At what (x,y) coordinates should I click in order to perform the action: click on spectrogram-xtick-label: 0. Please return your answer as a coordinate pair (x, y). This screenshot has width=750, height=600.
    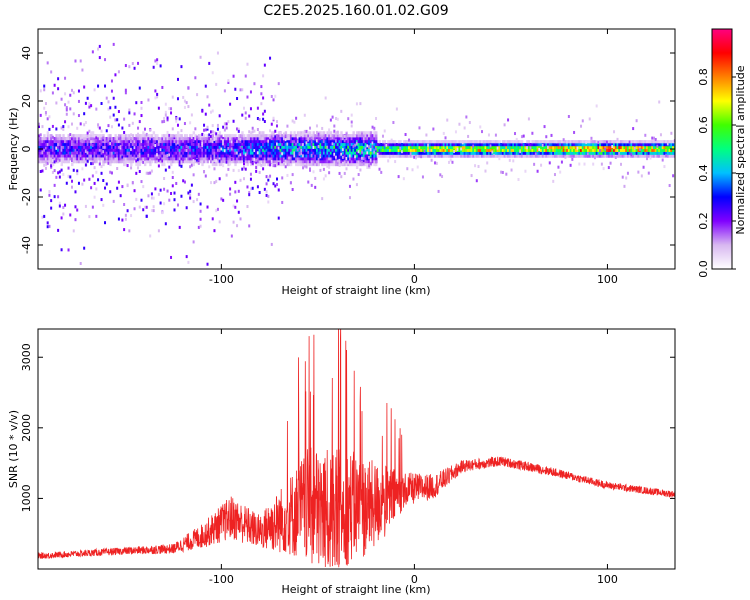
    Looking at the image, I should click on (414, 279).